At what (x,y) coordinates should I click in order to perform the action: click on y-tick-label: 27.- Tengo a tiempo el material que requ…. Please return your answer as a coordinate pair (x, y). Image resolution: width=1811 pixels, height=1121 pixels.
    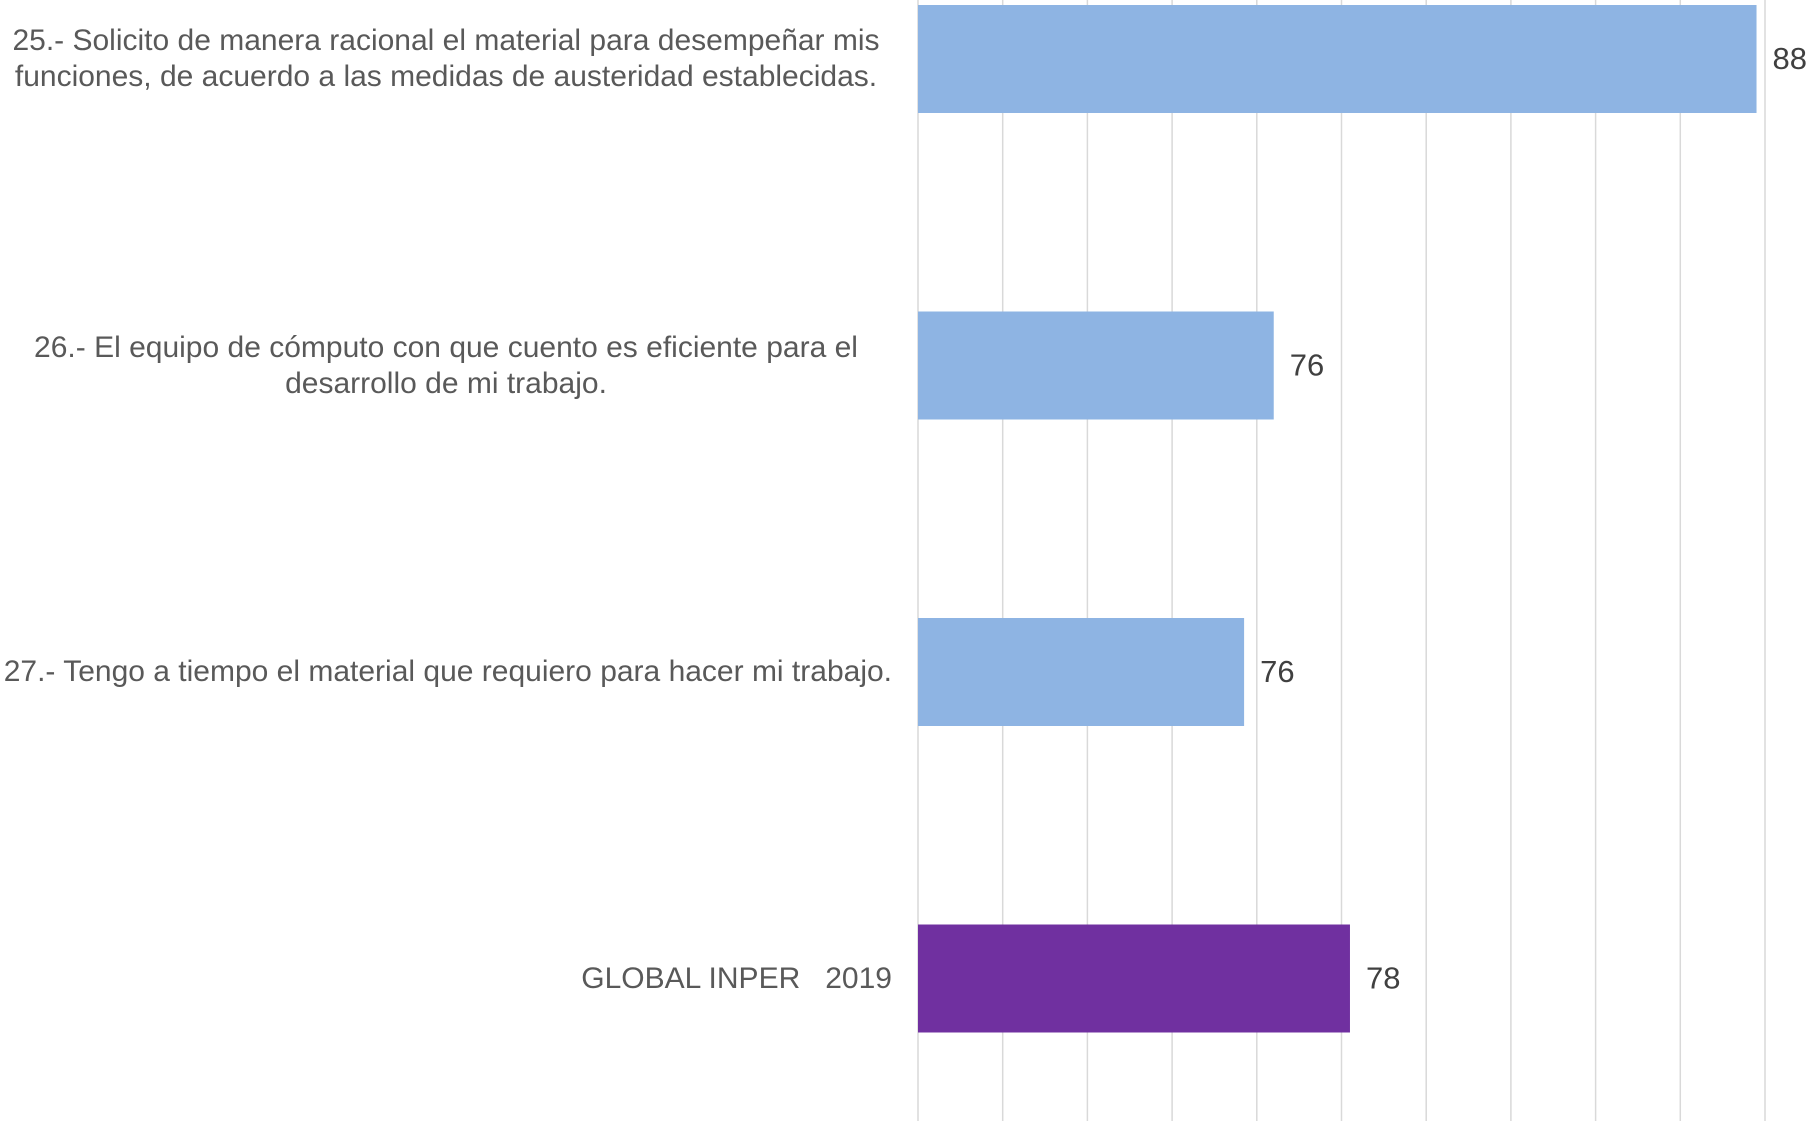
    Looking at the image, I should click on (447, 671).